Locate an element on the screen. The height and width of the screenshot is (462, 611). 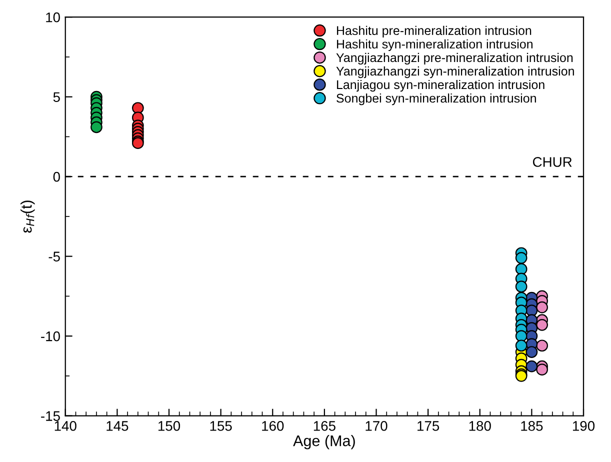
y-tick-label: 10 is located at coordinates (53, 17).